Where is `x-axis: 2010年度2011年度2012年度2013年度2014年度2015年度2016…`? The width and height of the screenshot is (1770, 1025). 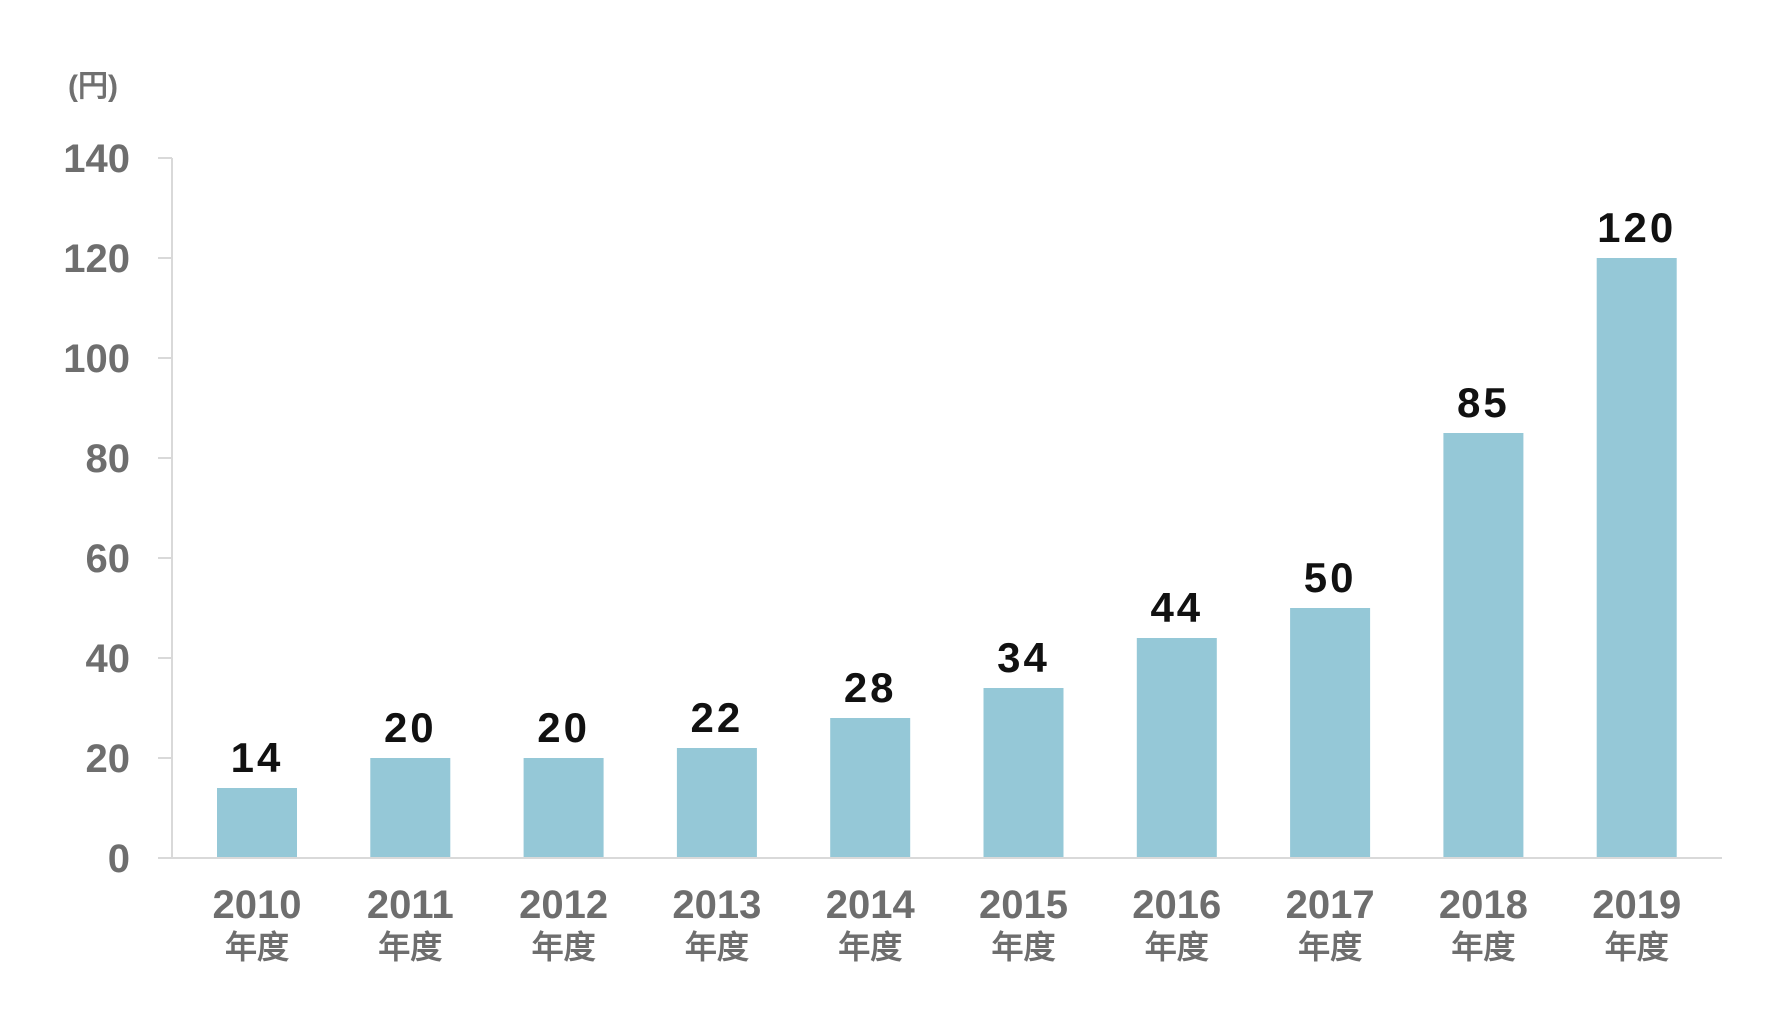
x-axis: 2010年度2011年度2012年度2013年度2014年度2015年度2016… is located at coordinates (947, 911).